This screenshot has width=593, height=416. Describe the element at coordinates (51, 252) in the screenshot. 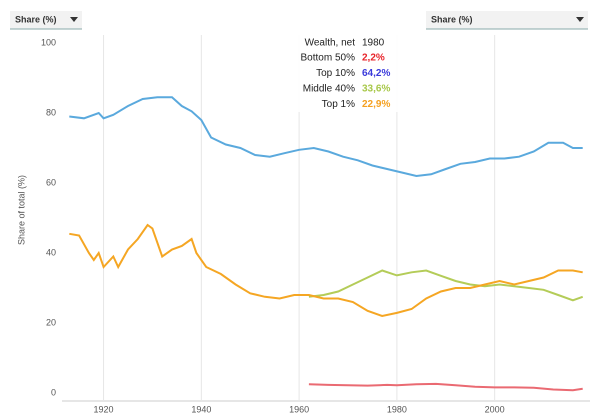

I see `y-tick-label: 40` at that location.